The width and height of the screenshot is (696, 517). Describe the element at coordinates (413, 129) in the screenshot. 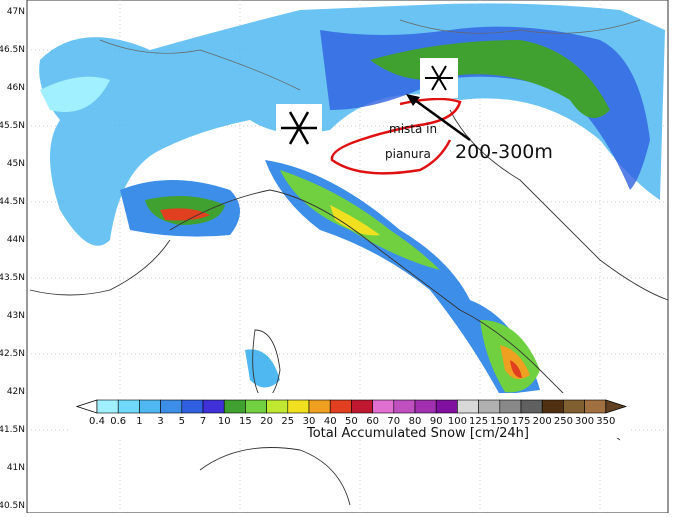

I see `annotation-text: mista in` at that location.